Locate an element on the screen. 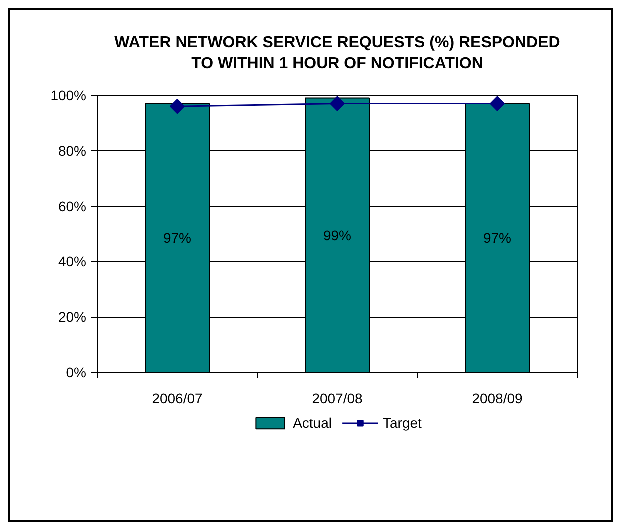 The height and width of the screenshot is (532, 623). y-tick-label: 100% is located at coordinates (68, 96).